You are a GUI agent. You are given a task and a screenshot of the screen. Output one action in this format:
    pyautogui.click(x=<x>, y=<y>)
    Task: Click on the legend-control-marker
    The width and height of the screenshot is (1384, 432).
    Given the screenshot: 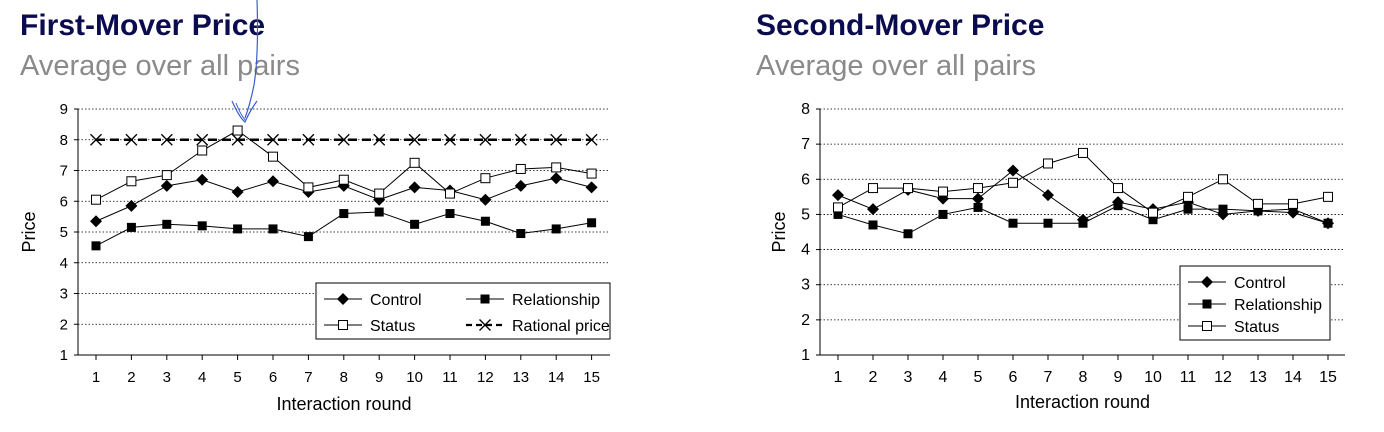 What is the action you would take?
    pyautogui.click(x=1207, y=282)
    